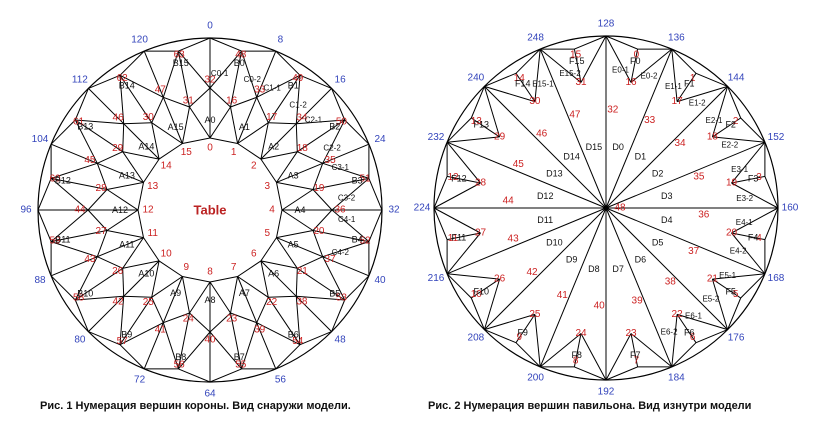 The image size is (818, 423). I want to click on facet-d-label: D9, so click(572, 260).